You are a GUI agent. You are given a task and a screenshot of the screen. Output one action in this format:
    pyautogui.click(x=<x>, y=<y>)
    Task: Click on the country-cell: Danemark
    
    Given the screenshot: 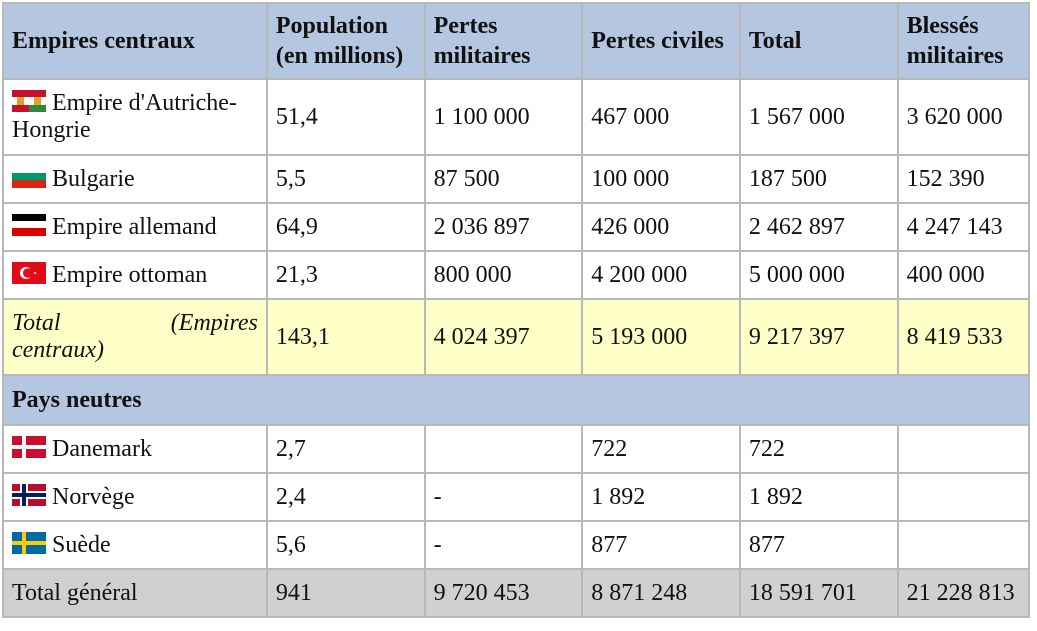 What is the action you would take?
    pyautogui.click(x=135, y=449)
    